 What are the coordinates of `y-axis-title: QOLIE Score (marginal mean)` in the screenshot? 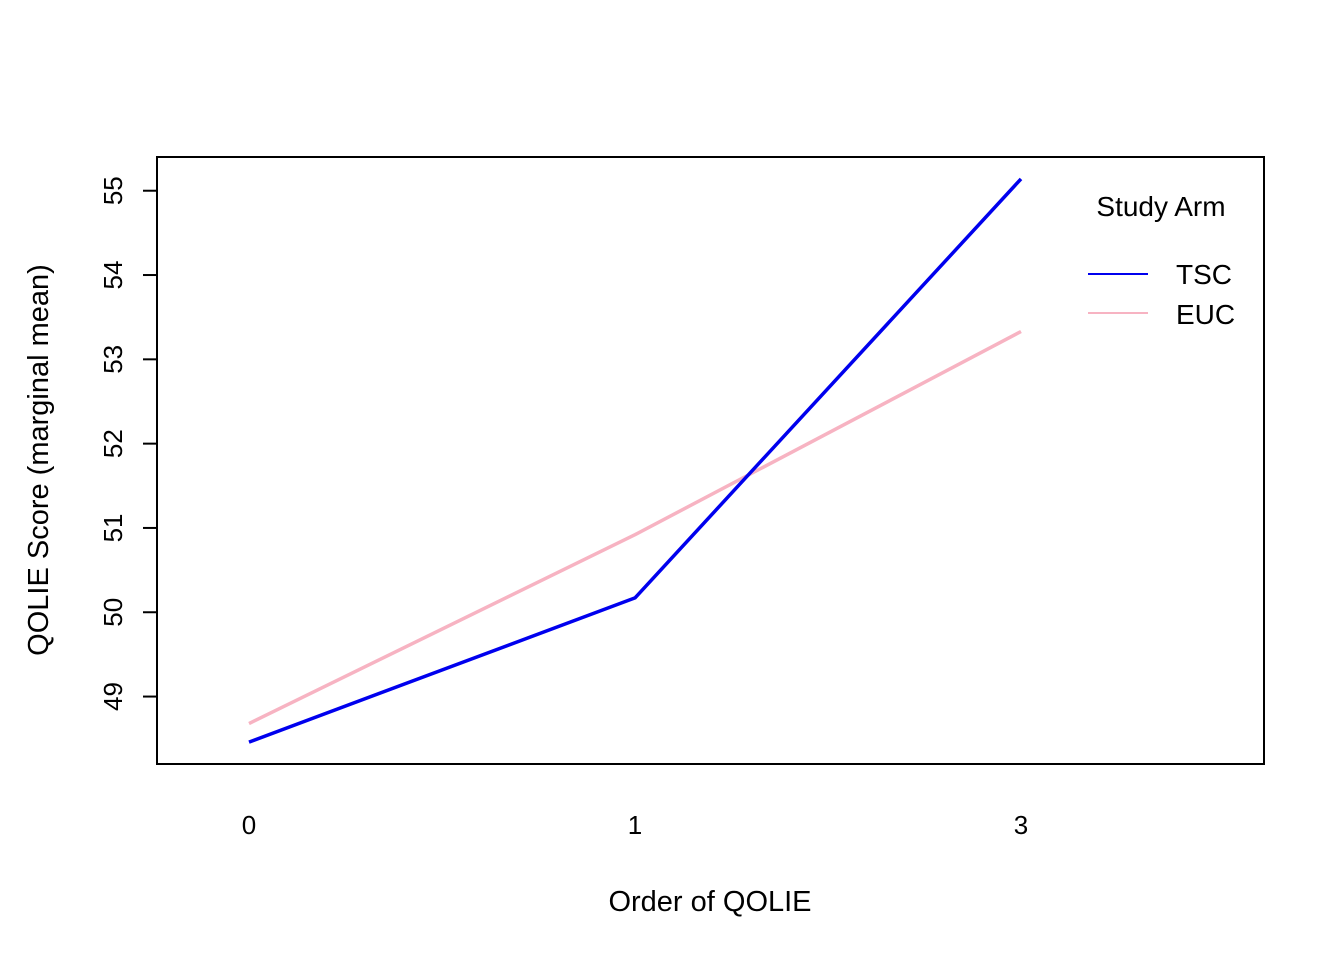 It's located at (39, 460).